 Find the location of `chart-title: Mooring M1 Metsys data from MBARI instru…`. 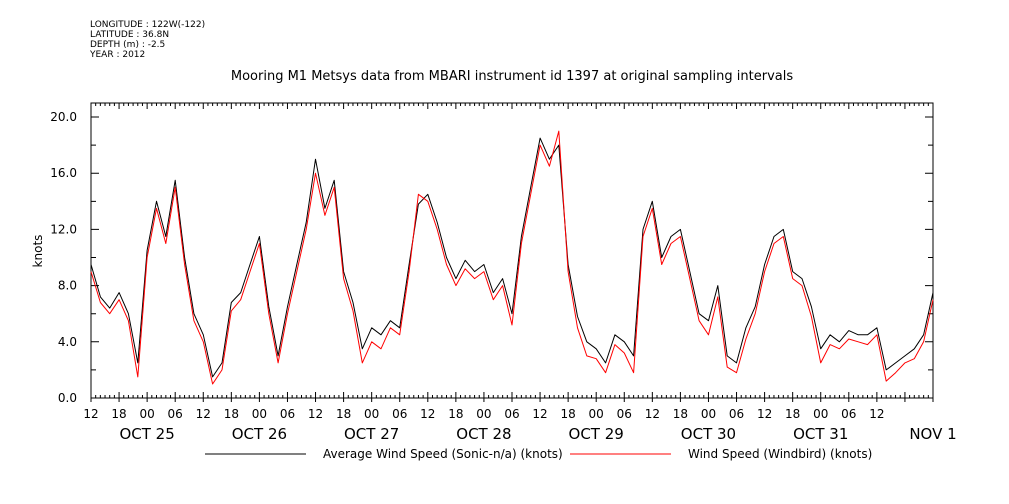

chart-title: Mooring M1 Metsys data from MBARI instru… is located at coordinates (512, 76).